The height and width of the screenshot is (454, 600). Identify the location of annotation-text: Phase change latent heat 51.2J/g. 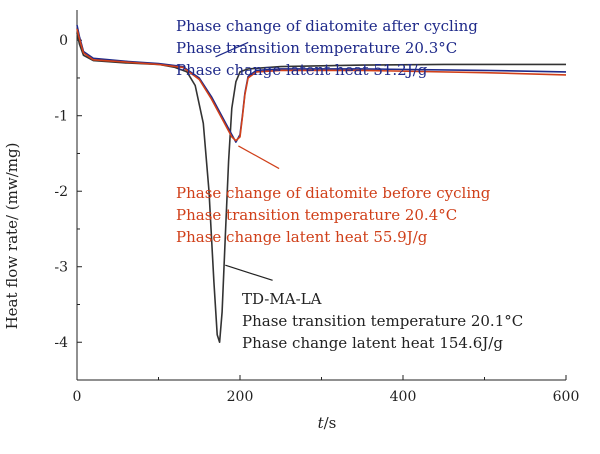
(302, 70).